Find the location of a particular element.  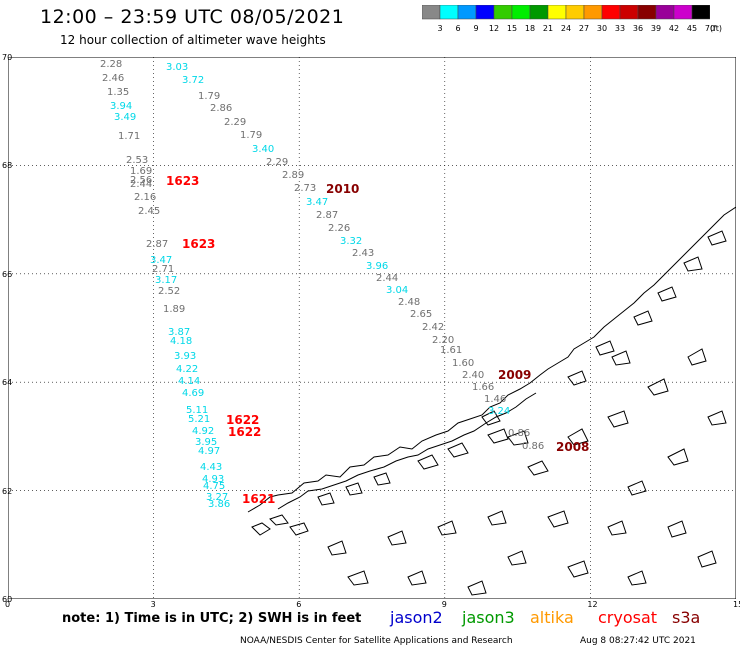

wave-height-value: 1.89 is located at coordinates (174, 309).